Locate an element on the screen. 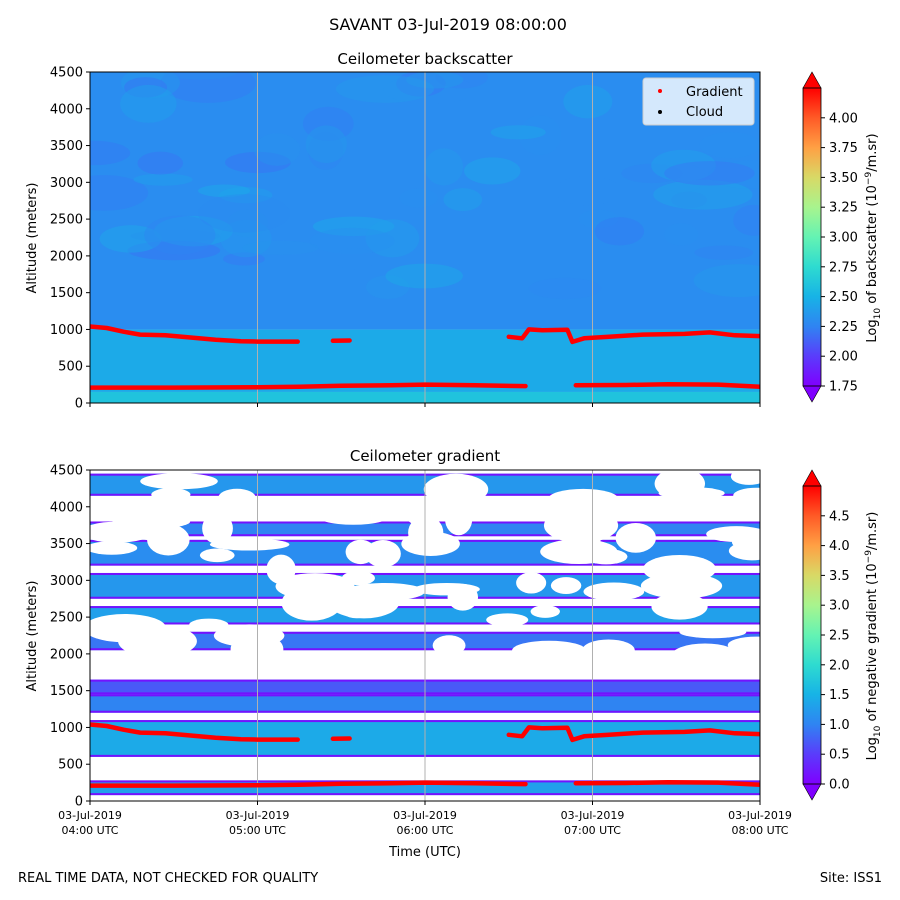 The image size is (900, 900). x-tick-label-time: 08:00 UTC is located at coordinates (759, 830).